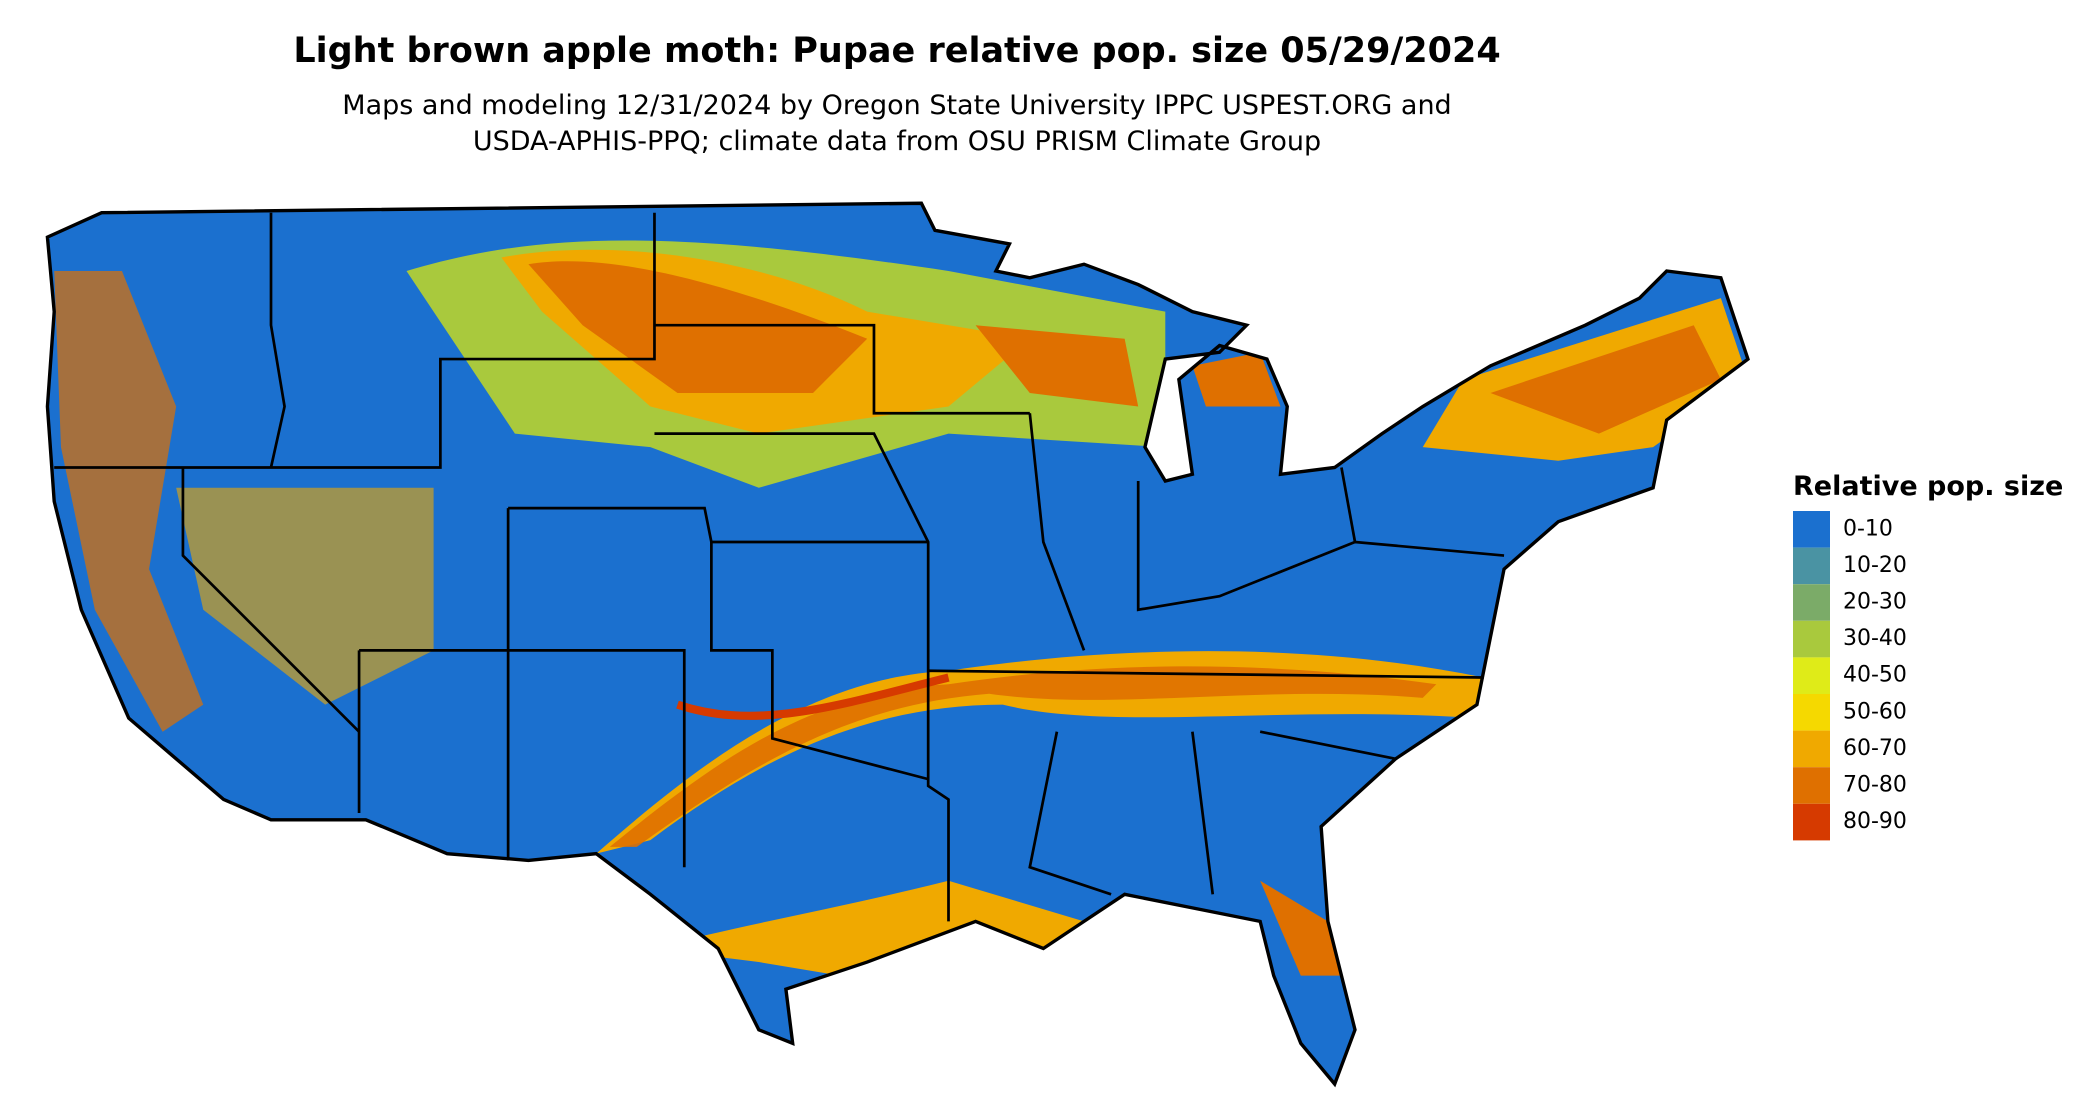 Image resolution: width=2100 pixels, height=1120 pixels. Describe the element at coordinates (1875, 638) in the screenshot. I see `legend-label: 30-40` at that location.